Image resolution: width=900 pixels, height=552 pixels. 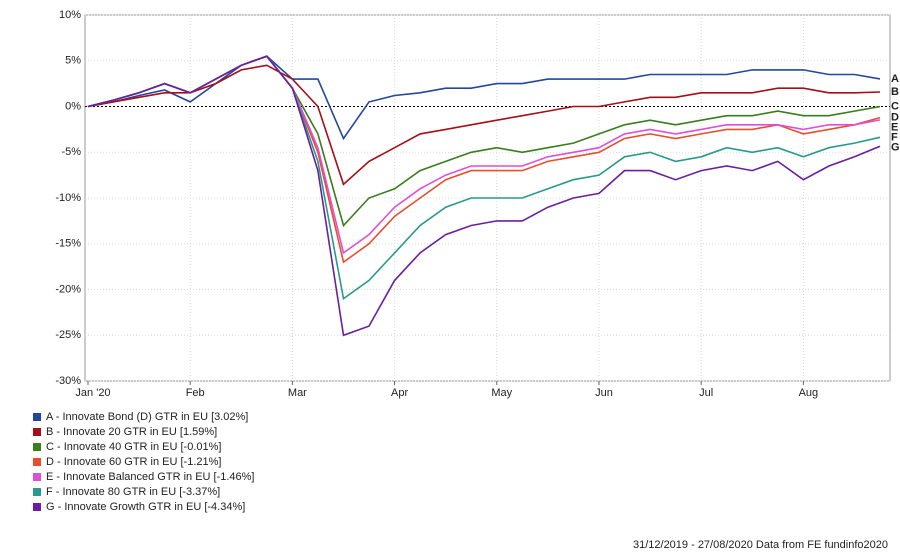 I want to click on legend-label: C - Innovate 40 GTR in EU [-0.01%], so click(x=133, y=447).